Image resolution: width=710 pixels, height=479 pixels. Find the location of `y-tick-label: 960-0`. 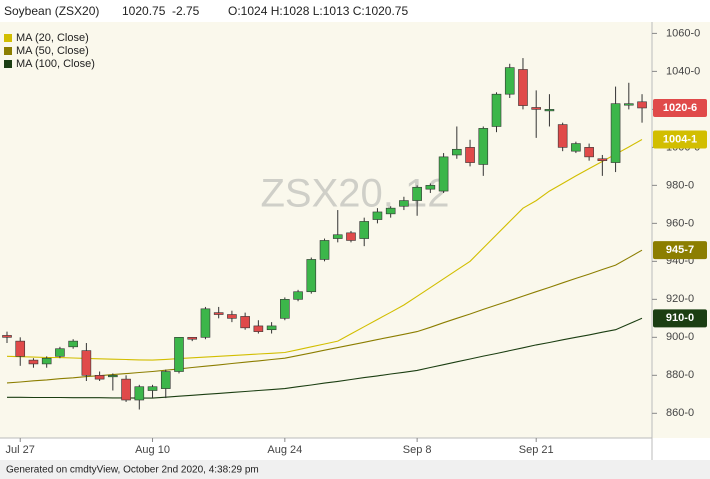

y-tick-label: 960-0 is located at coordinates (680, 223).